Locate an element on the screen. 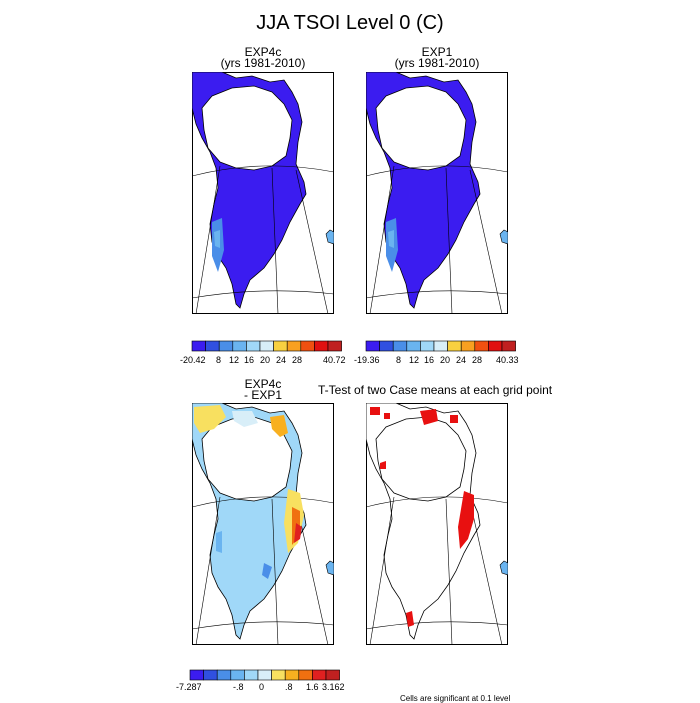 The image size is (700, 703). colorbar-exp4c: -20.42 8 12 16 20 24 28 40.72 is located at coordinates (263, 352).